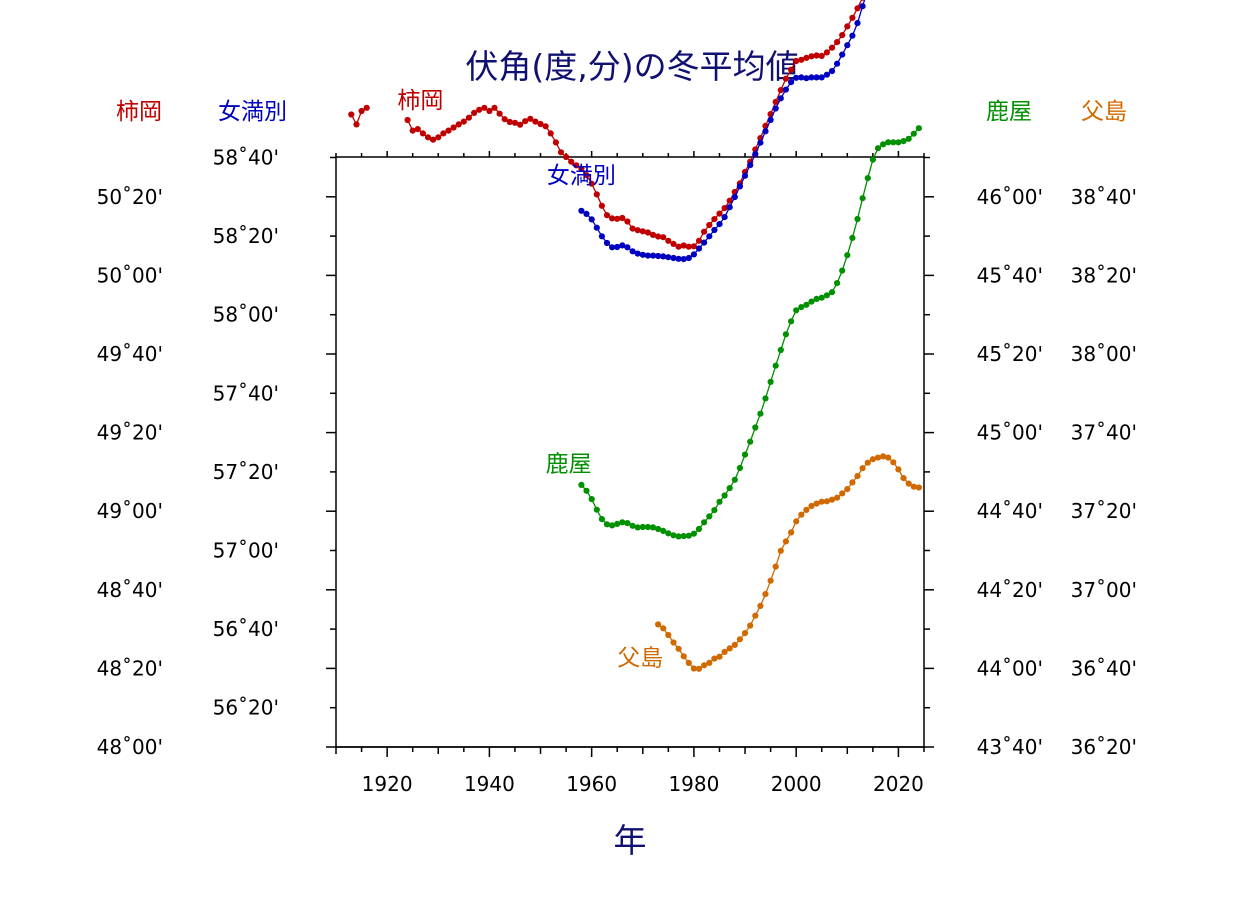 This screenshot has width=1233, height=907. I want to click on y-tick-label: 56˚20', so click(246, 708).